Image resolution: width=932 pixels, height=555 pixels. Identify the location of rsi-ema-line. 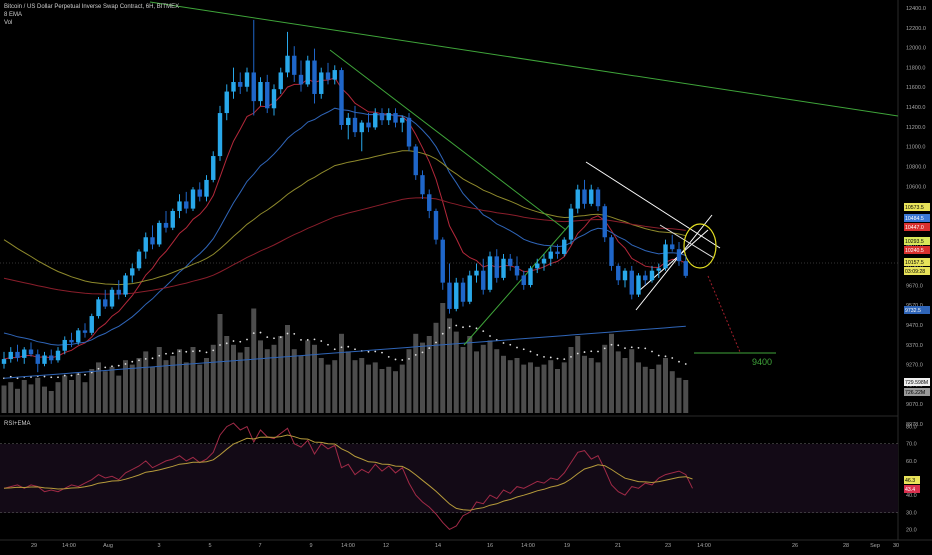
(348, 472).